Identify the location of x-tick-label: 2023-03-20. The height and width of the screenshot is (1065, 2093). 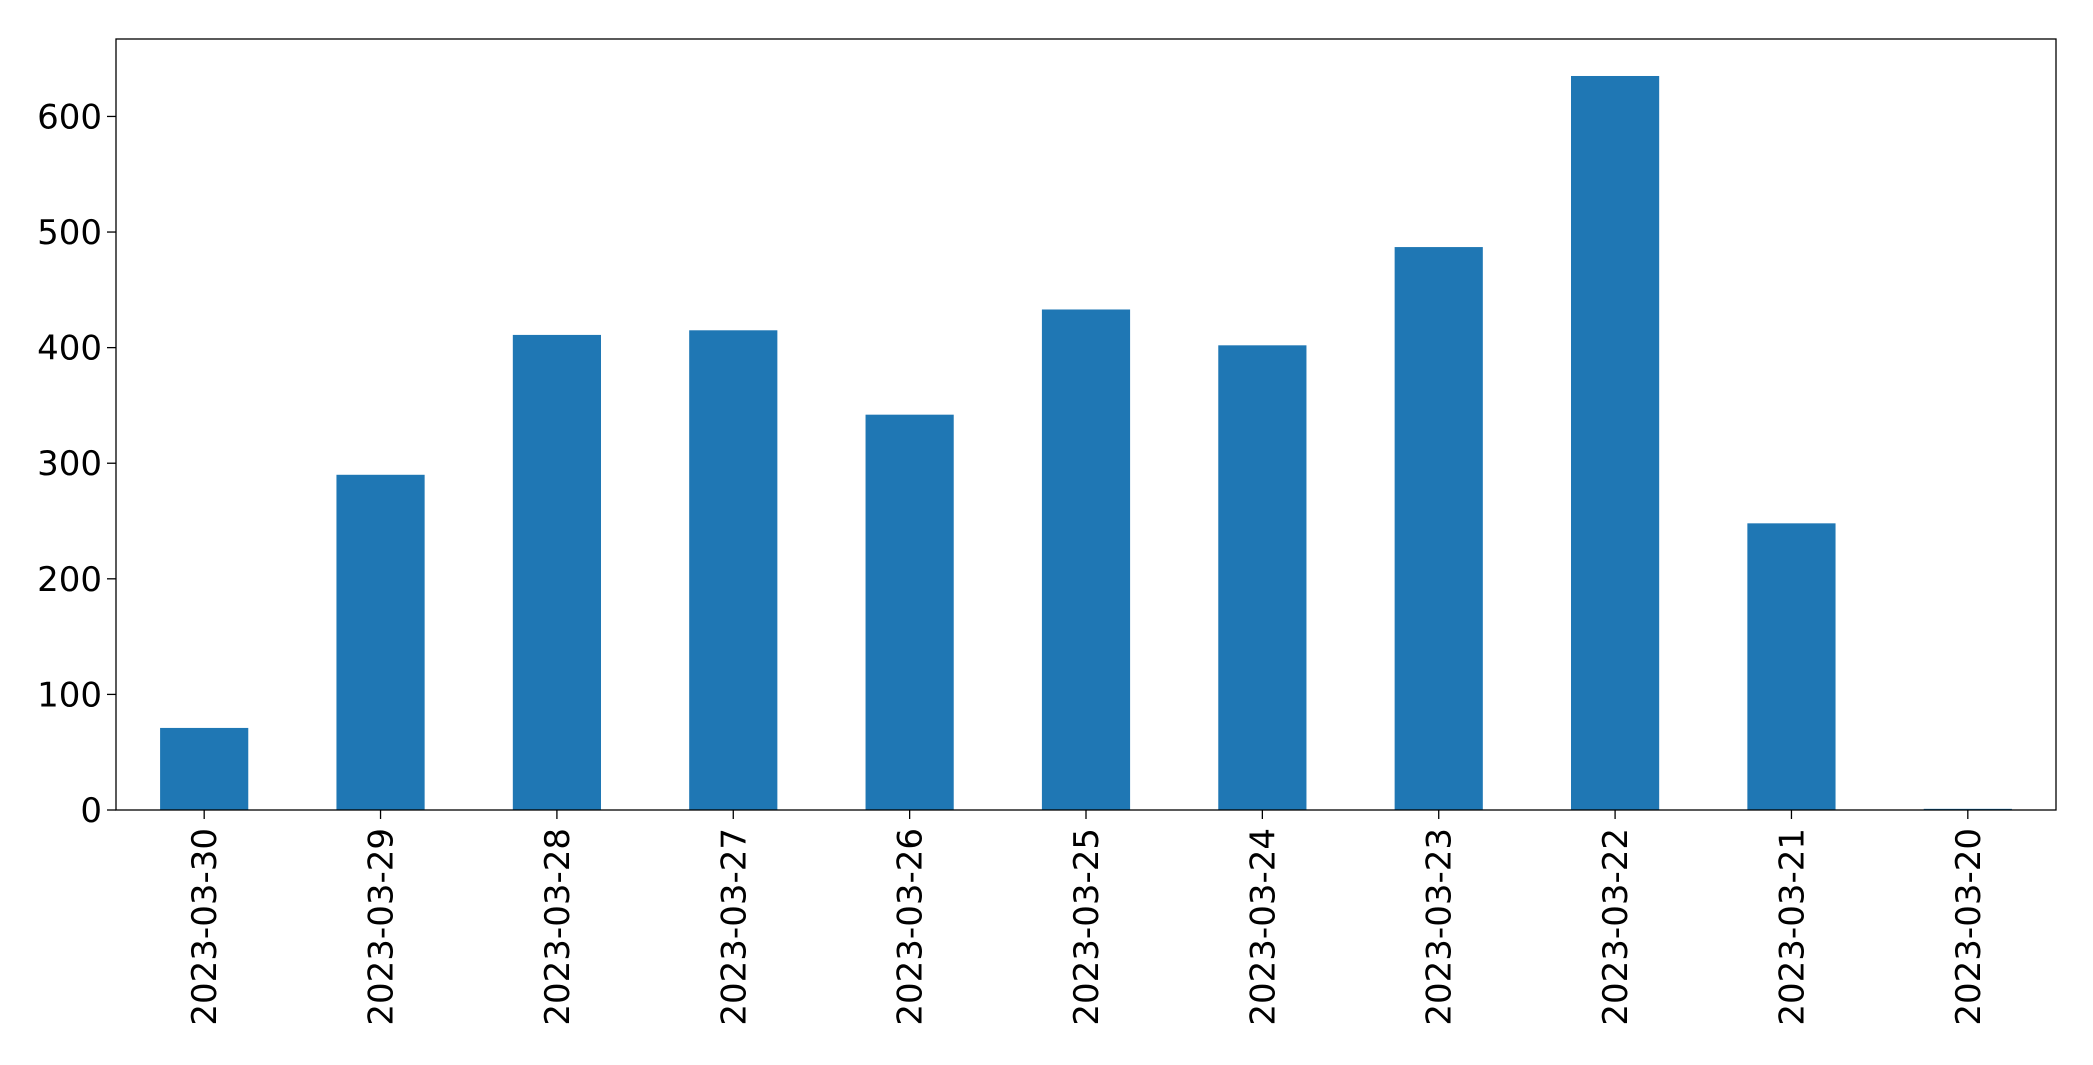
(1969, 927).